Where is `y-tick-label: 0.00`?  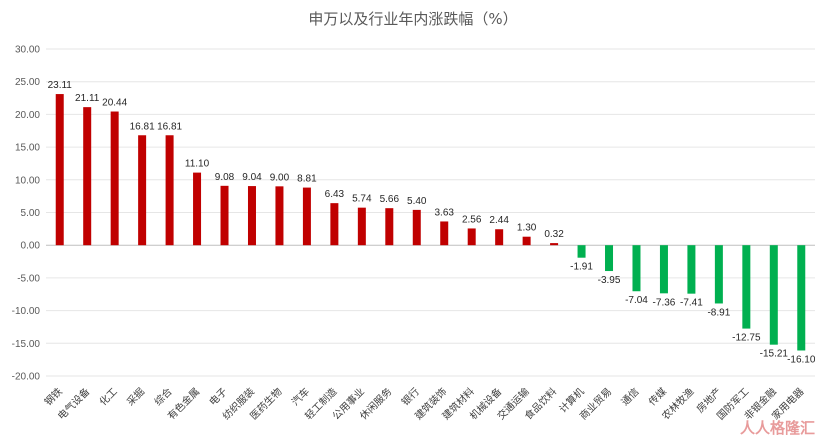
y-tick-label: 0.00 is located at coordinates (31, 246).